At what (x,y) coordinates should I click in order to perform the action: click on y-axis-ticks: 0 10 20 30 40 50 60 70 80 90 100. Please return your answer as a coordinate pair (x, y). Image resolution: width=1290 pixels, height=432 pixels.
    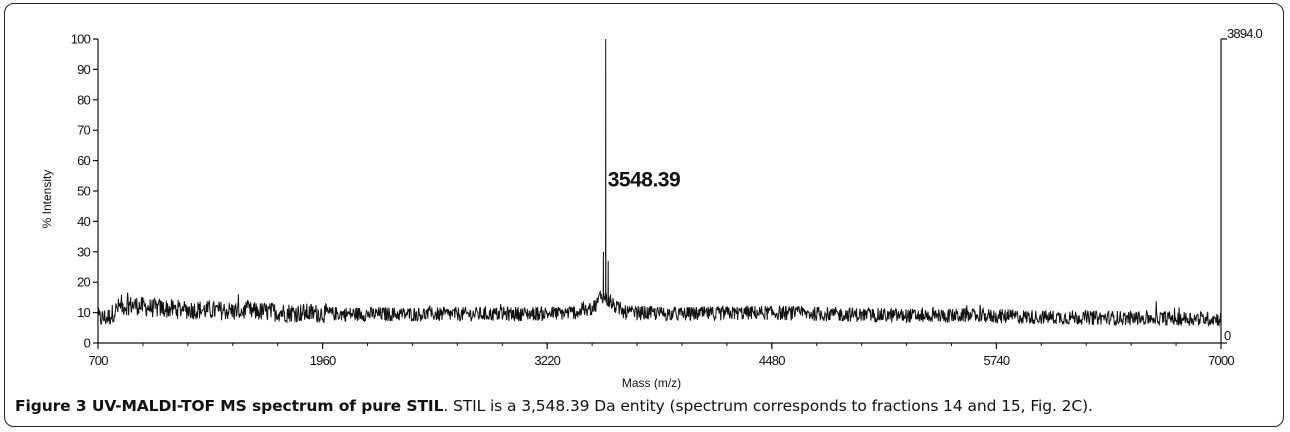
    Looking at the image, I should click on (84, 191).